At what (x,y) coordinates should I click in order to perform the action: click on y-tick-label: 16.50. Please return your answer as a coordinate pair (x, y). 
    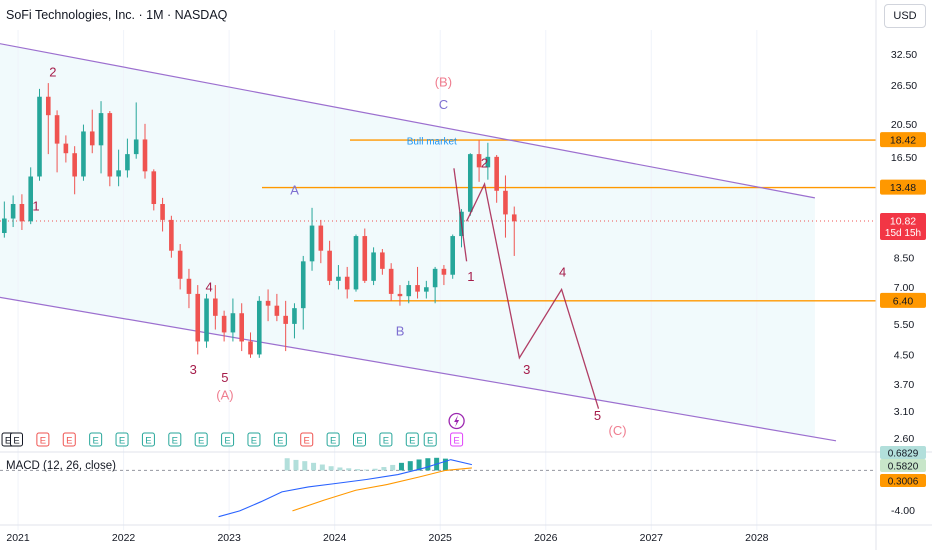
    Looking at the image, I should click on (904, 158).